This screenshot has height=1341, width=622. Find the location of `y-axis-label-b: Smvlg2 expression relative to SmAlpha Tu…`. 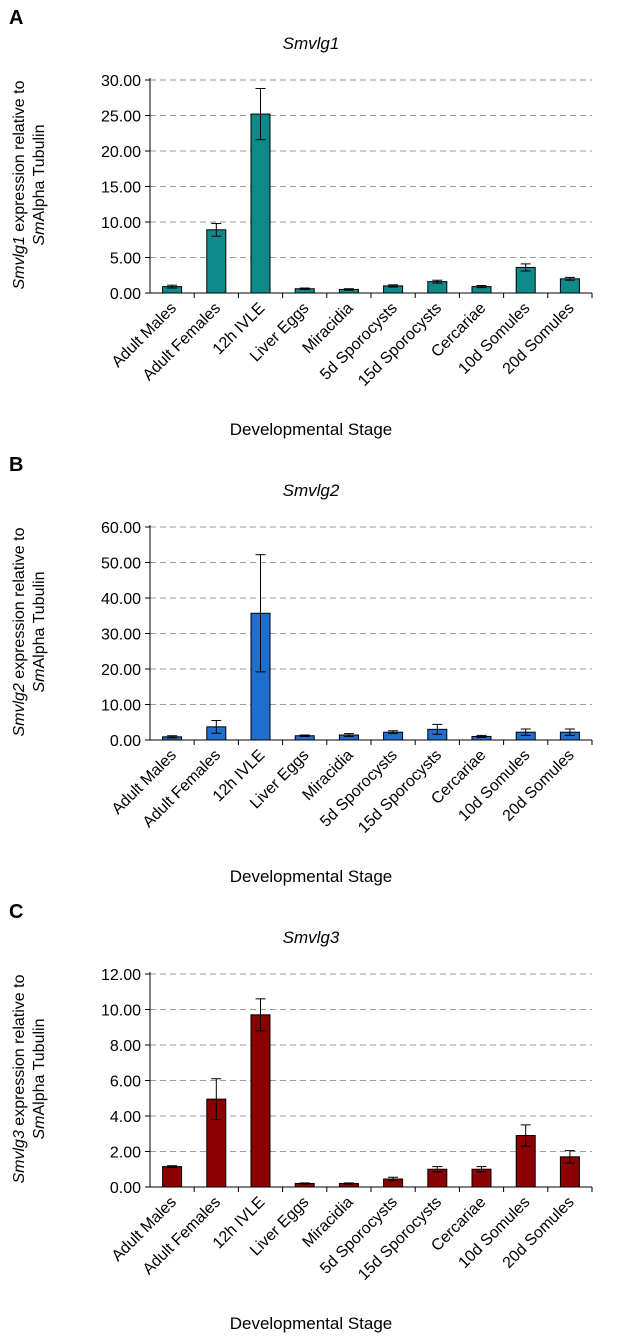

y-axis-label-b: Smvlg2 expression relative to SmAlpha Tu… is located at coordinates (30, 632).